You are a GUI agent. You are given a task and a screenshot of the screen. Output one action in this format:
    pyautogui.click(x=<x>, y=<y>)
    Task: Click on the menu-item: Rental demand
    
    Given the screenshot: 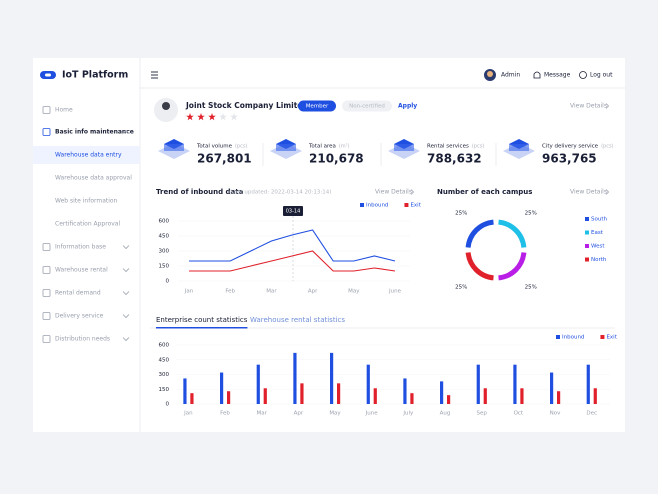 What is the action you would take?
    pyautogui.click(x=78, y=293)
    